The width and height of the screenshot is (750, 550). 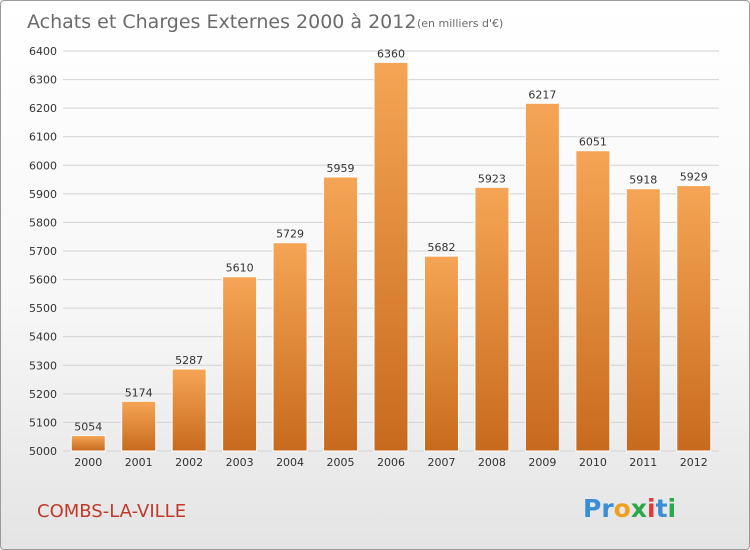 What do you see at coordinates (593, 142) in the screenshot?
I see `value-label: 6051` at bounding box center [593, 142].